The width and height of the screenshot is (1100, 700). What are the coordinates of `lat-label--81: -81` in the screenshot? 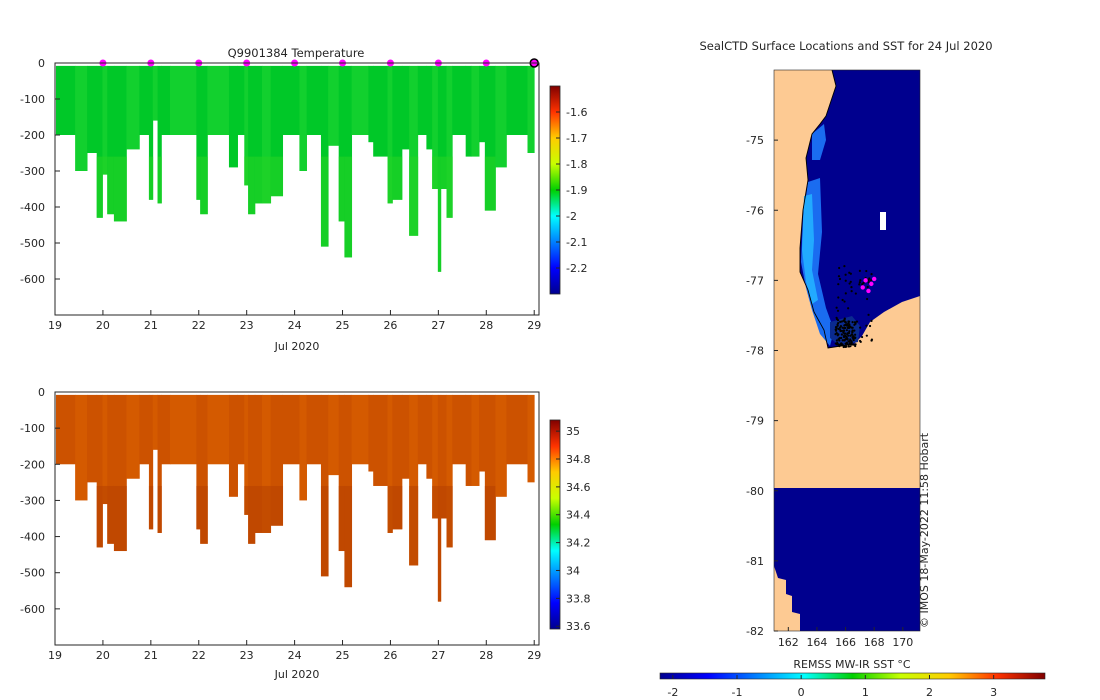 It's located at (755, 561).